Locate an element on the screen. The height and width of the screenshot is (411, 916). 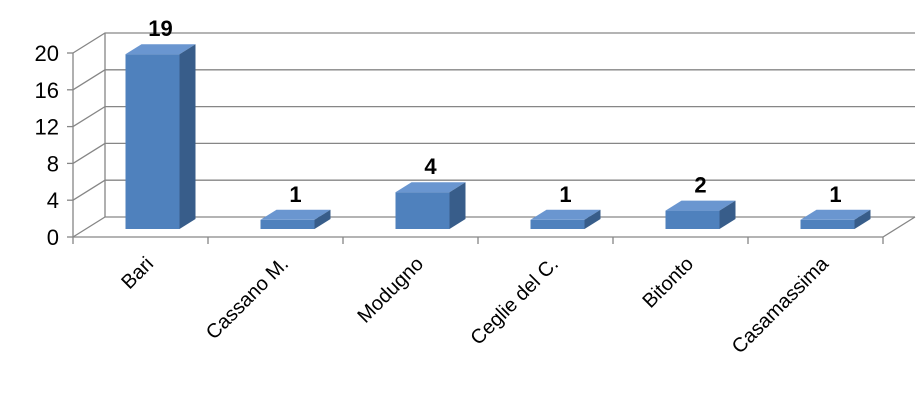
category-label: Ceglie del C. is located at coordinates (515, 301).